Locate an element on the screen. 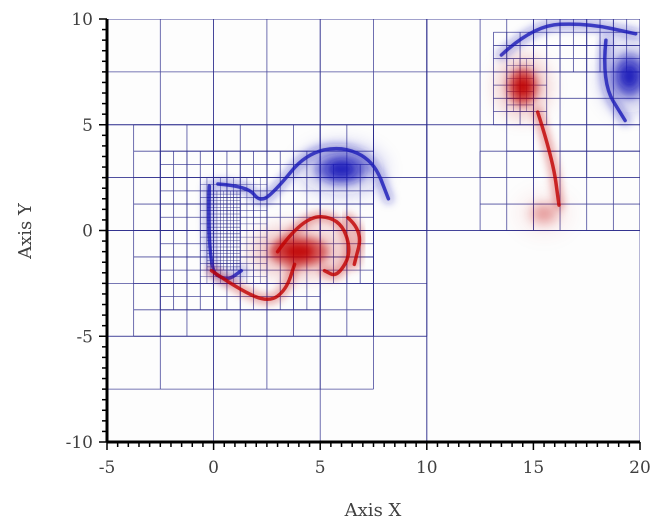  x-tick-label: 0 is located at coordinates (213, 468).